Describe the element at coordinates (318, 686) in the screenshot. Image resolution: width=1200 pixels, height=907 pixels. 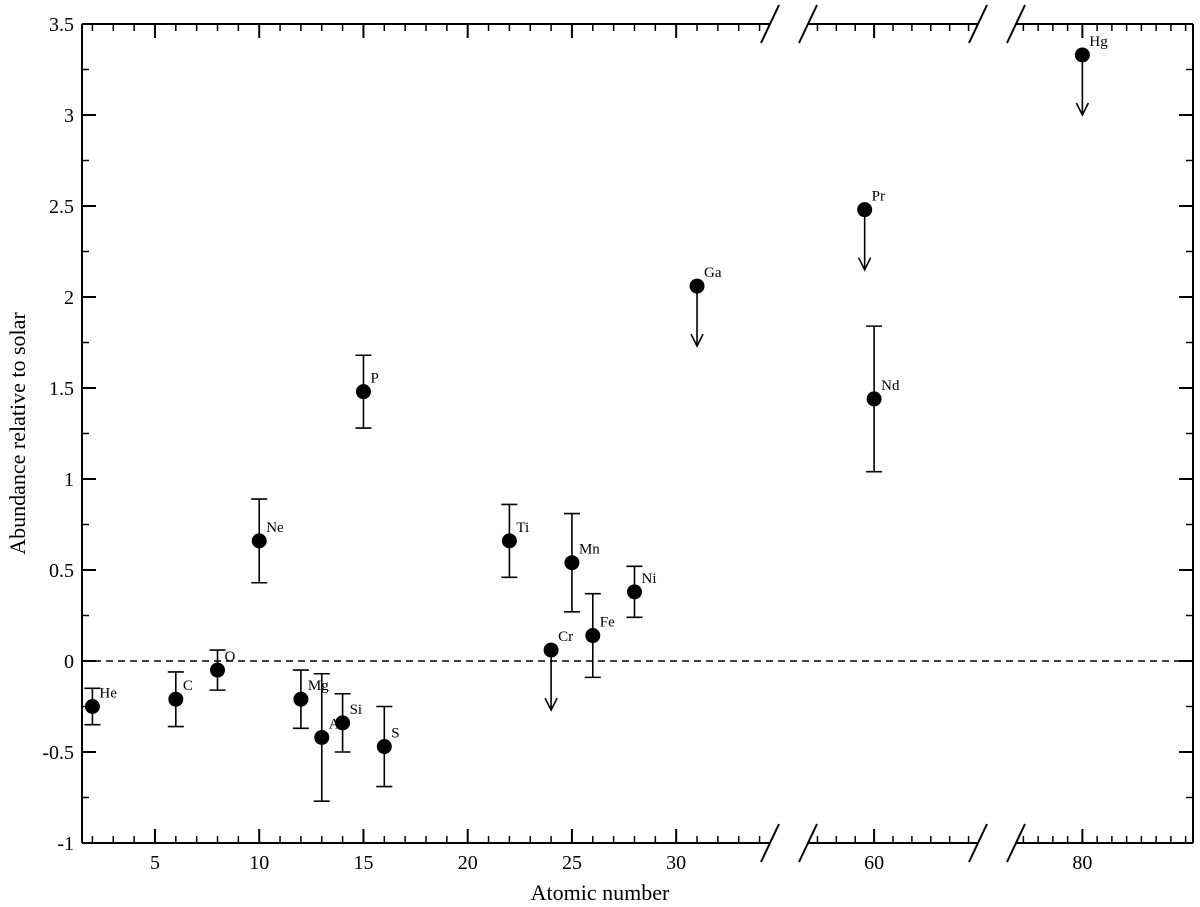
I see `point-label: Mg` at that location.